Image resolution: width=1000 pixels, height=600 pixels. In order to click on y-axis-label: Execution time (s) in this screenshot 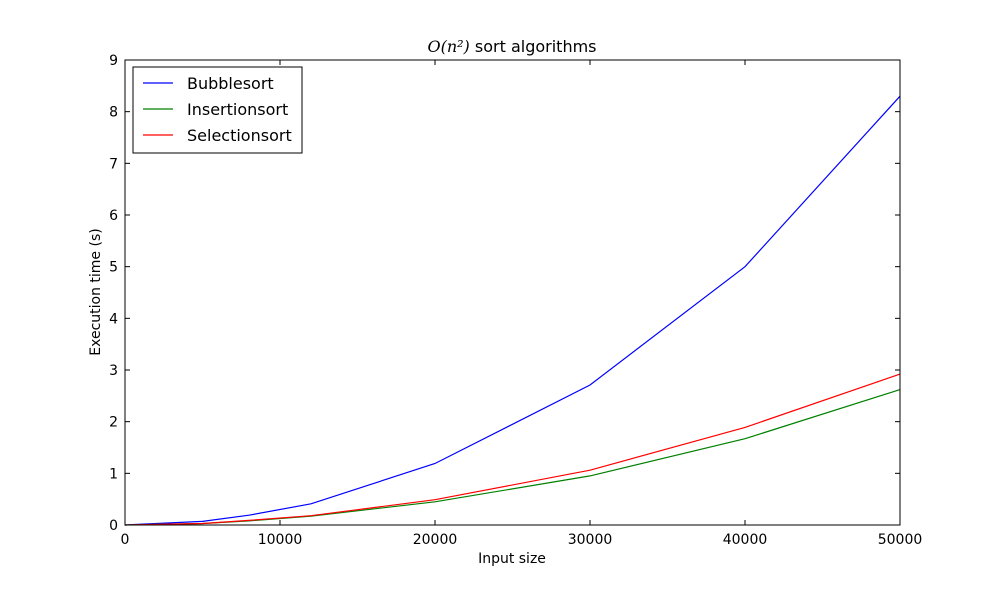, I will do `click(96, 291)`.